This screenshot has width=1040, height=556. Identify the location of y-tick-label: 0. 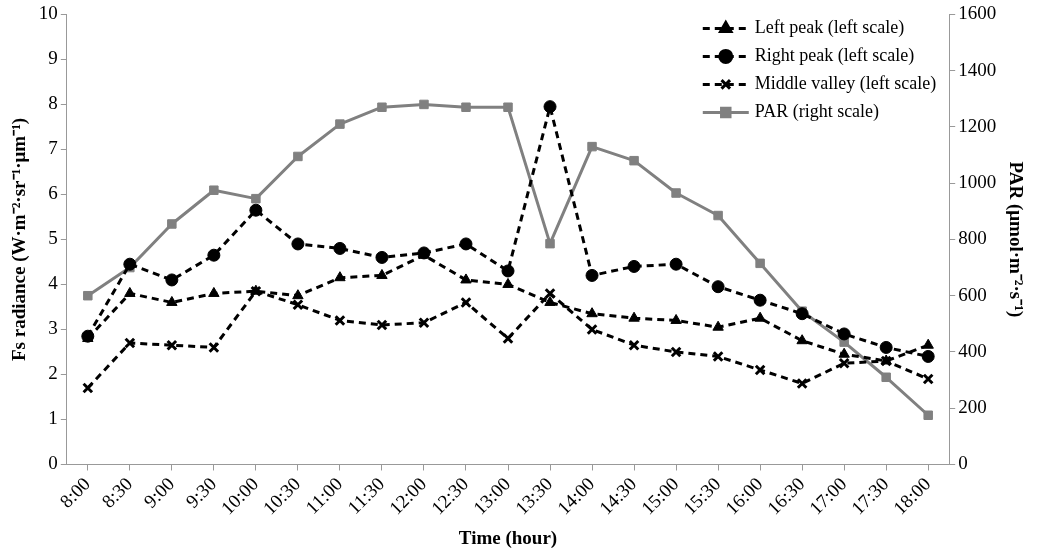
(53, 463).